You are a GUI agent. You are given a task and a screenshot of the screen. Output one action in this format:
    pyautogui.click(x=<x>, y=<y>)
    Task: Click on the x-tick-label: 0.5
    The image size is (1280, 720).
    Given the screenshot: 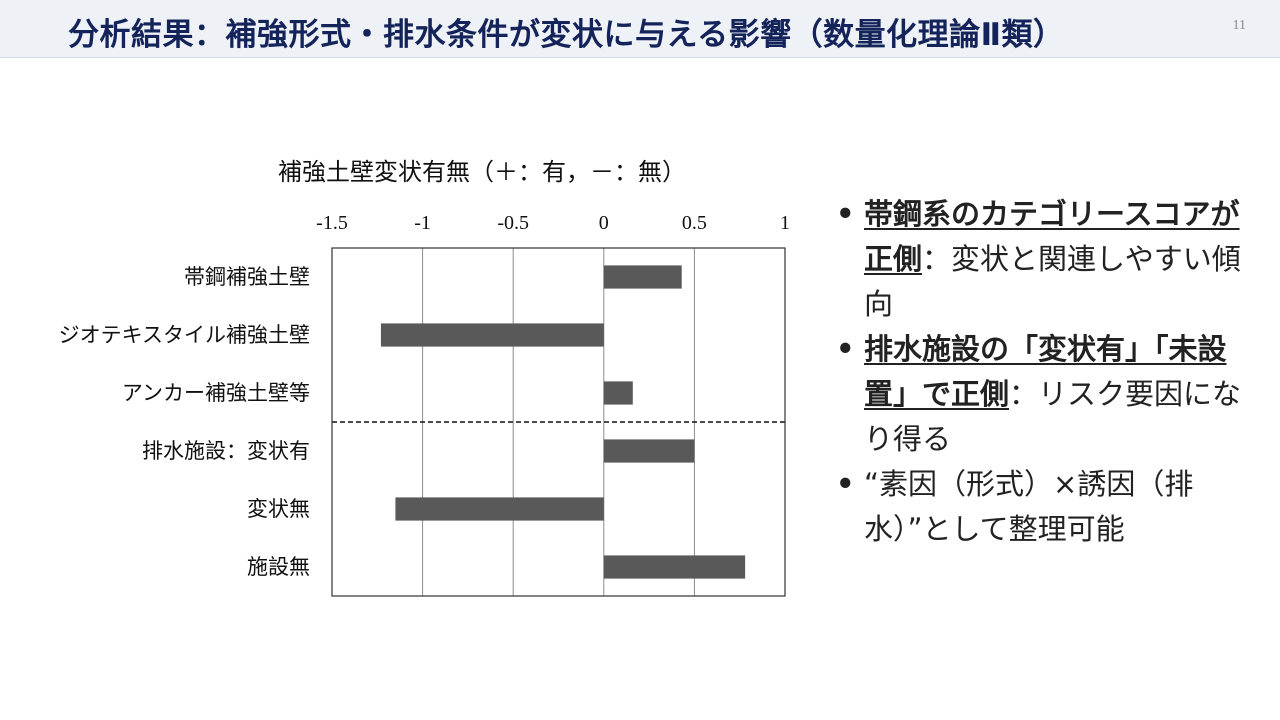 What is the action you would take?
    pyautogui.click(x=694, y=223)
    